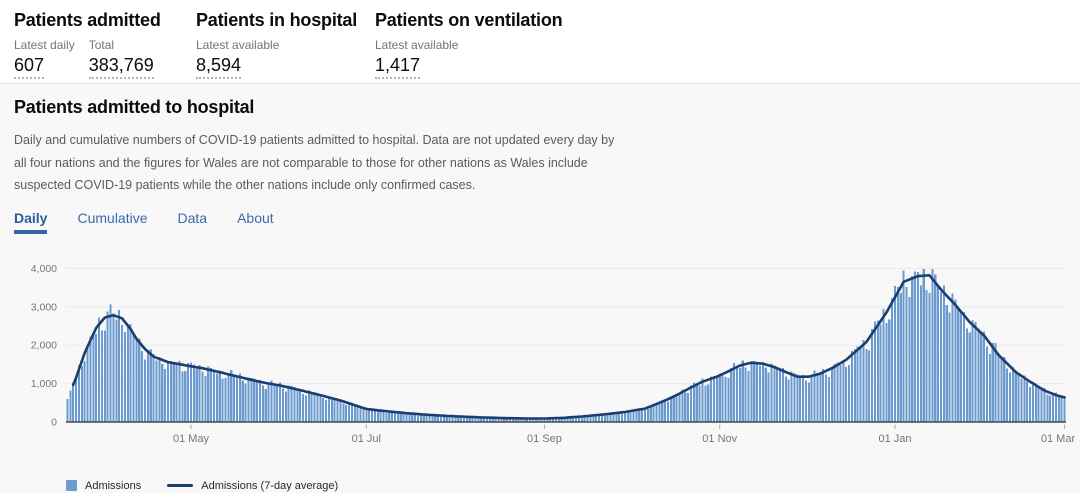  What do you see at coordinates (87, 20) in the screenshot?
I see `stat-card-title: Patients admitted` at bounding box center [87, 20].